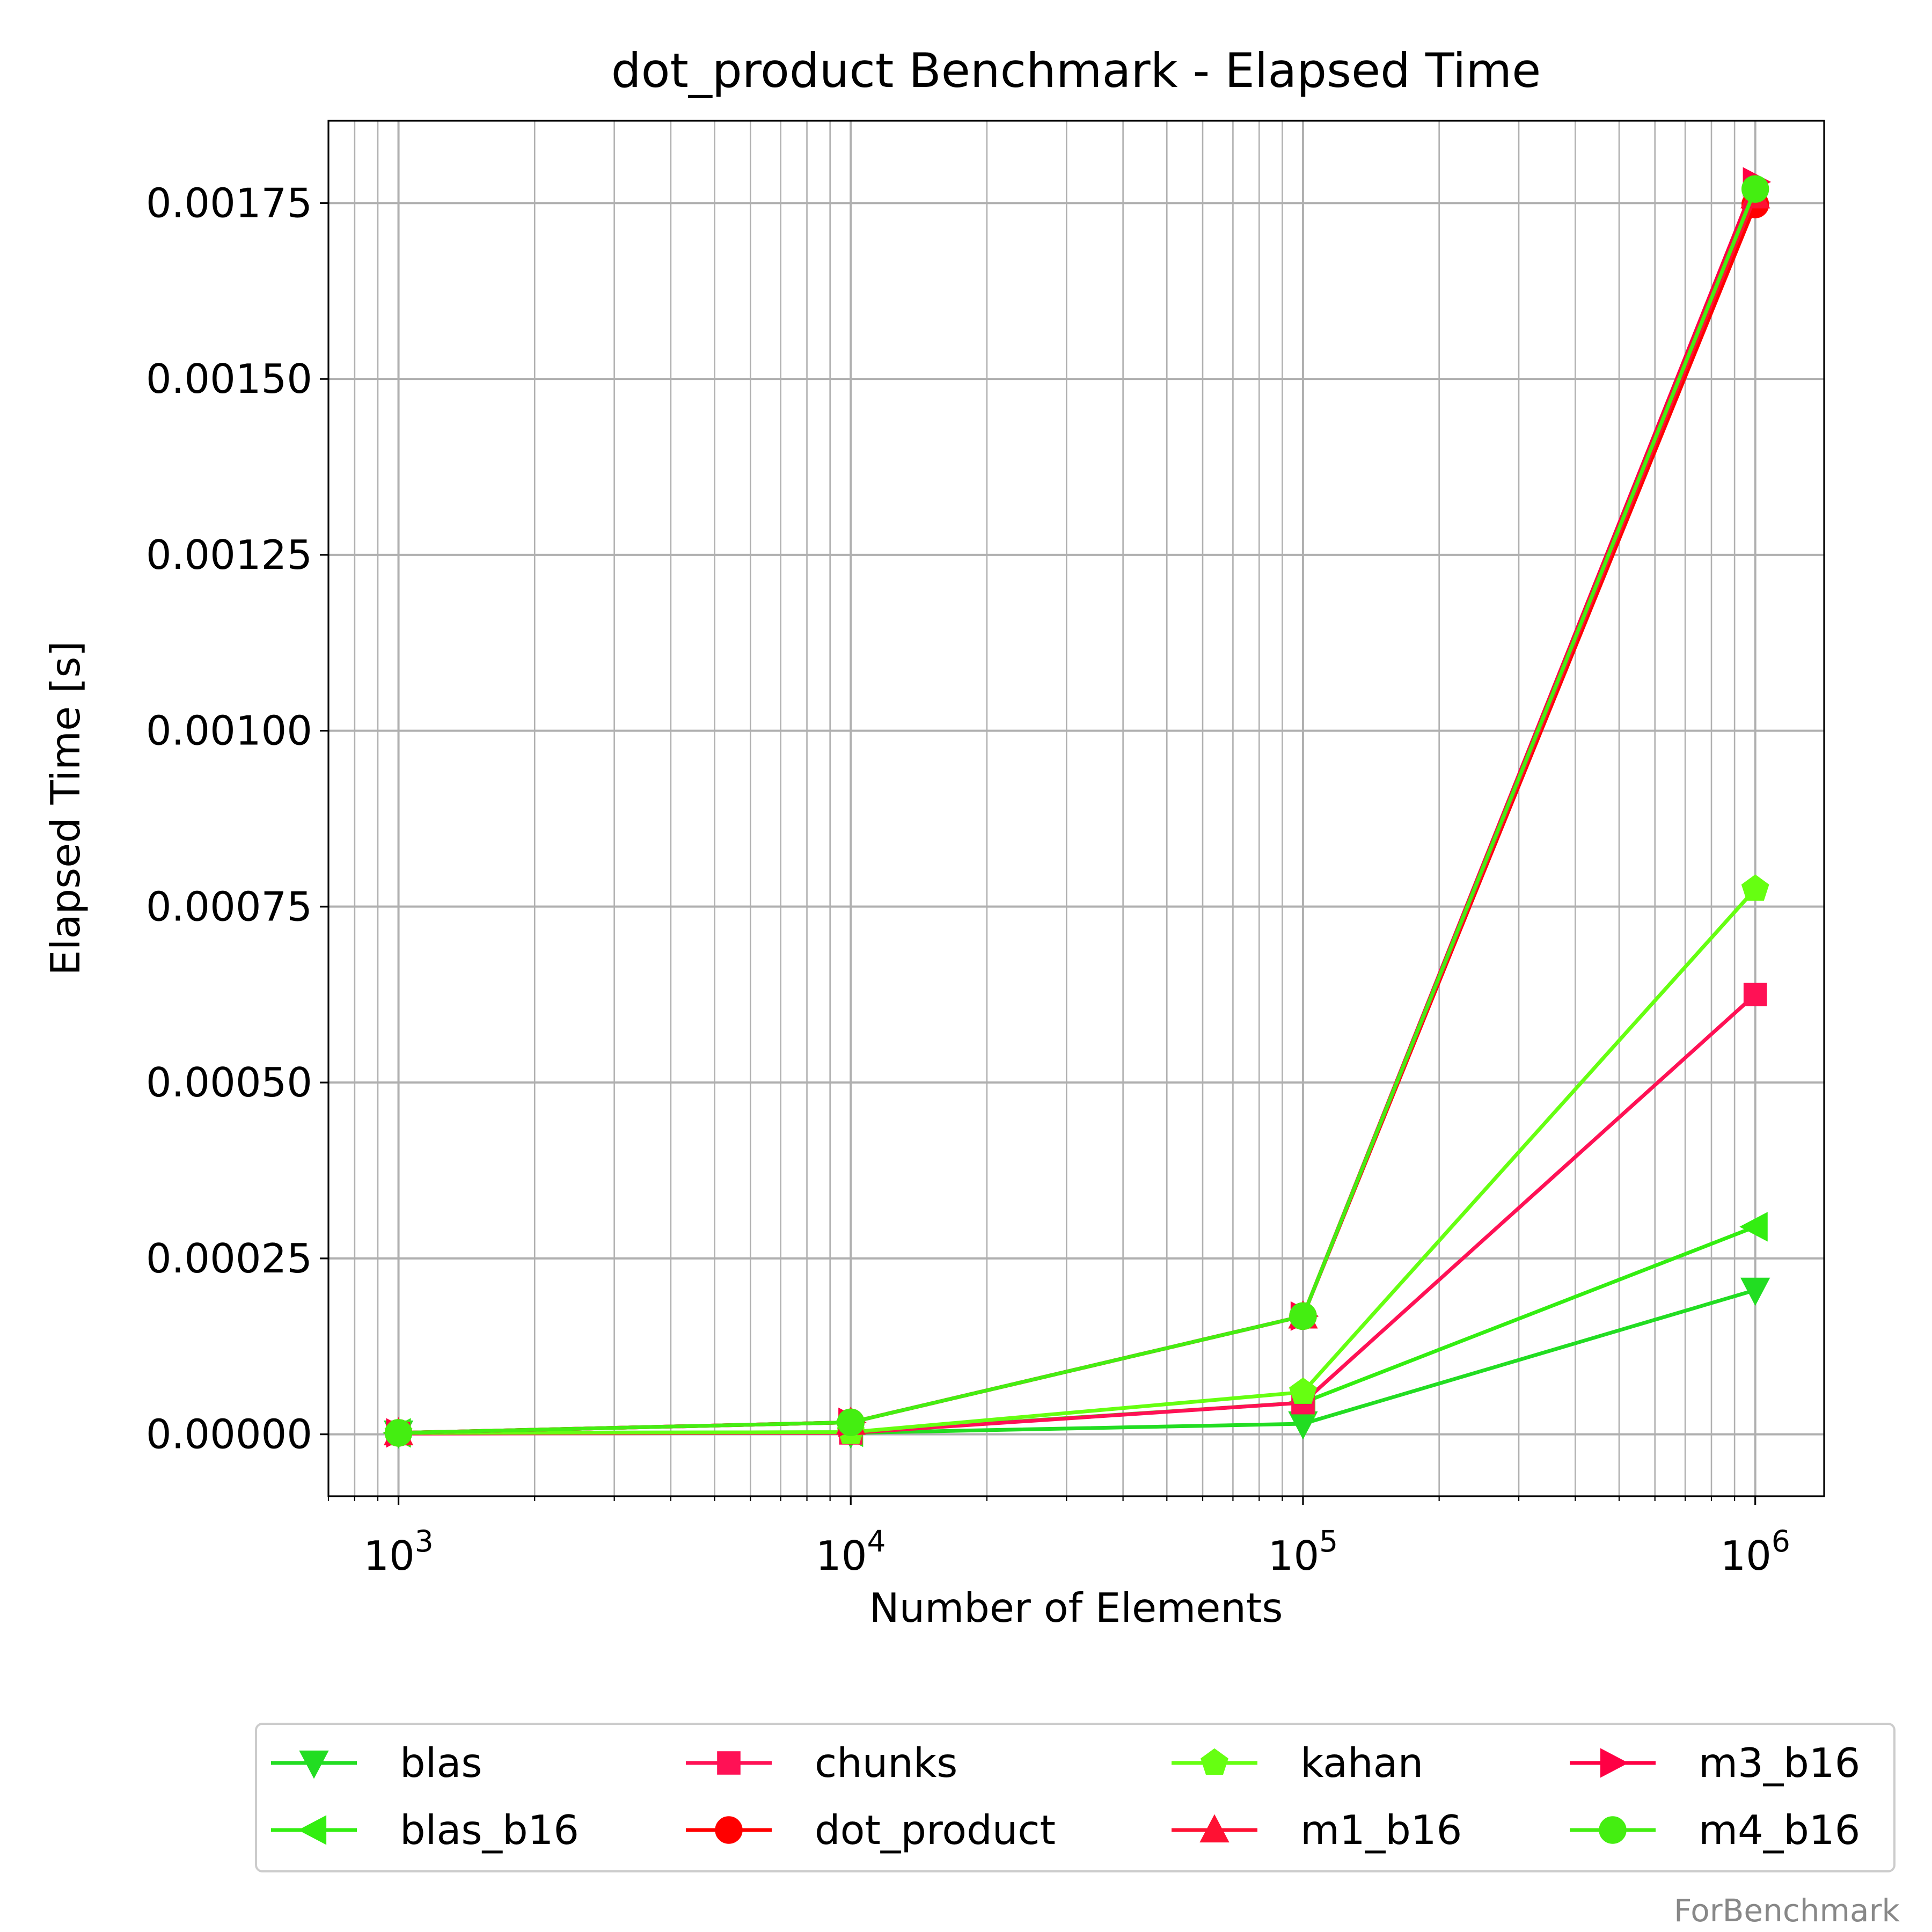  Describe the element at coordinates (1779, 1830) in the screenshot. I see `legend-label: m4_b16` at that location.